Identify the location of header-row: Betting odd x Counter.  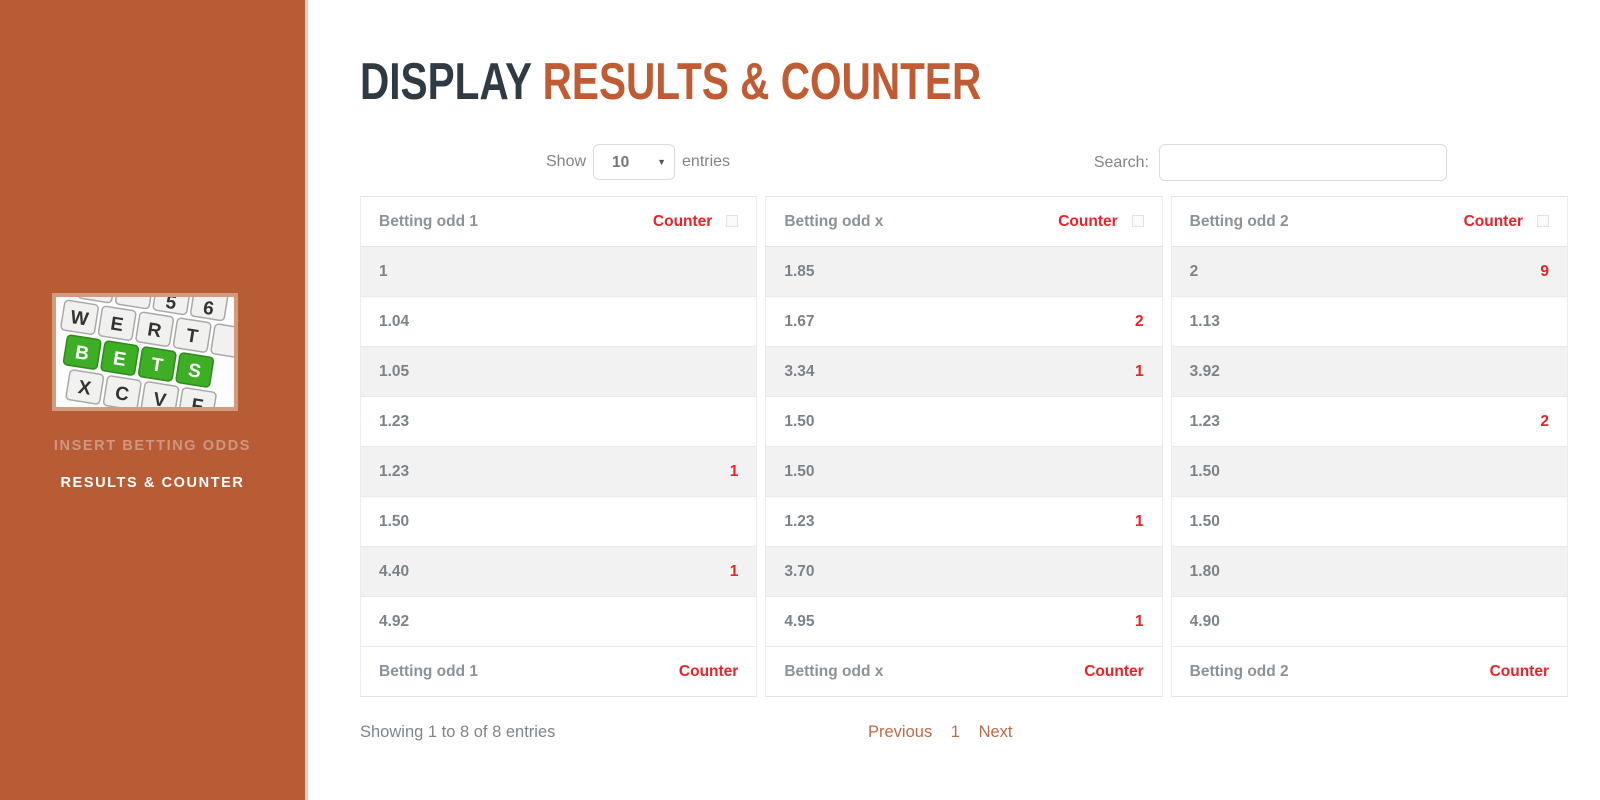
(964, 221).